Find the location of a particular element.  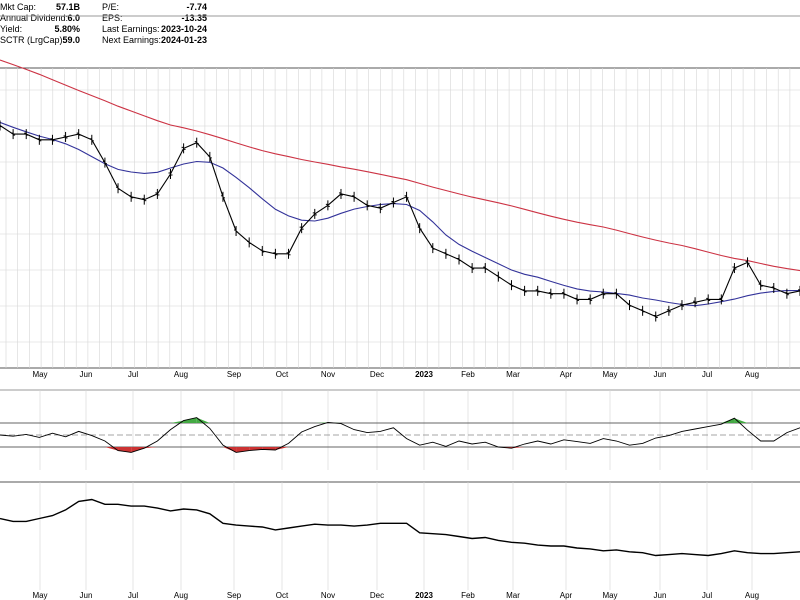

stat-value: 2023-10-24 is located at coordinates (183, 29).